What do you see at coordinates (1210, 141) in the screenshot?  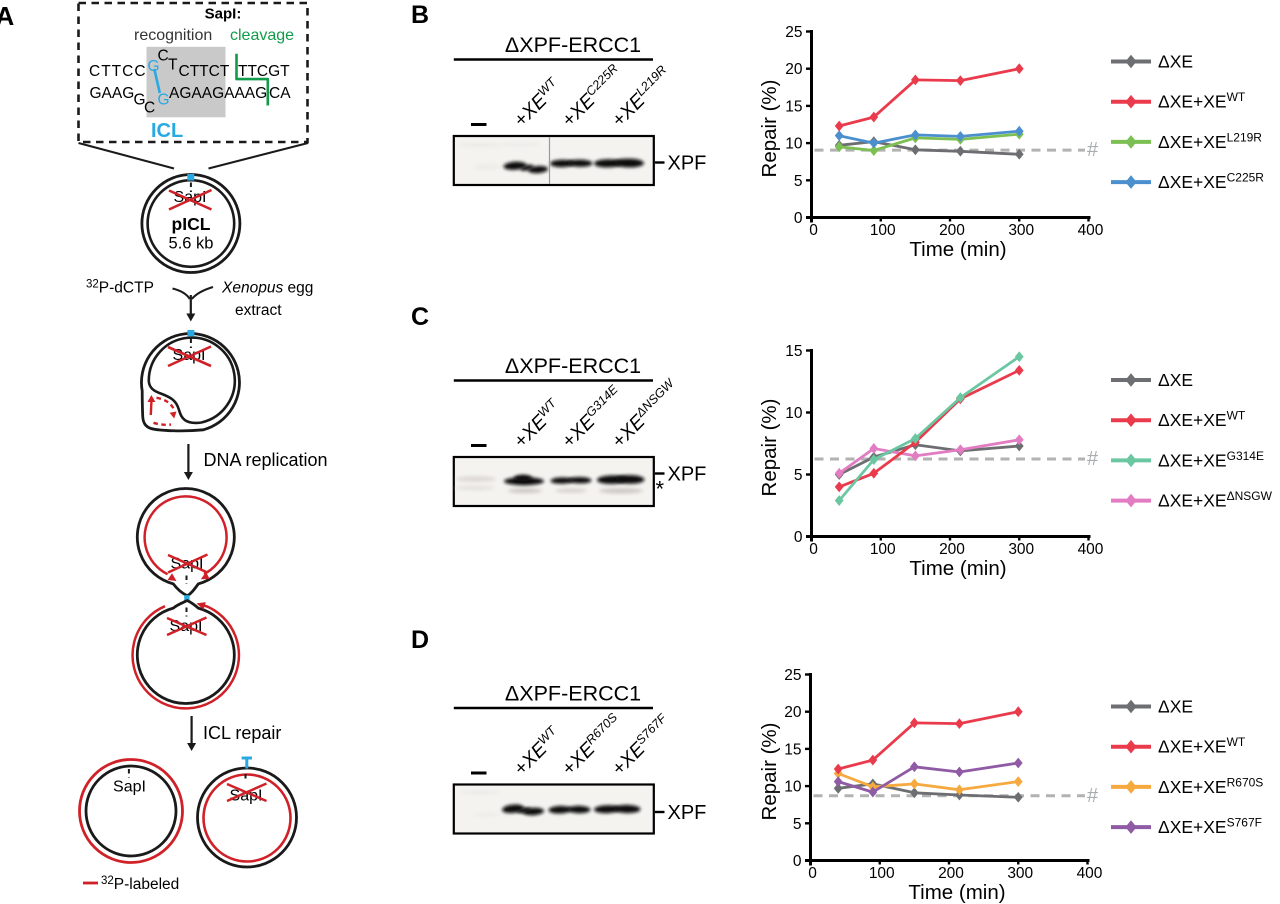 I see `svg-text: ΔXE+XEL219R` at bounding box center [1210, 141].